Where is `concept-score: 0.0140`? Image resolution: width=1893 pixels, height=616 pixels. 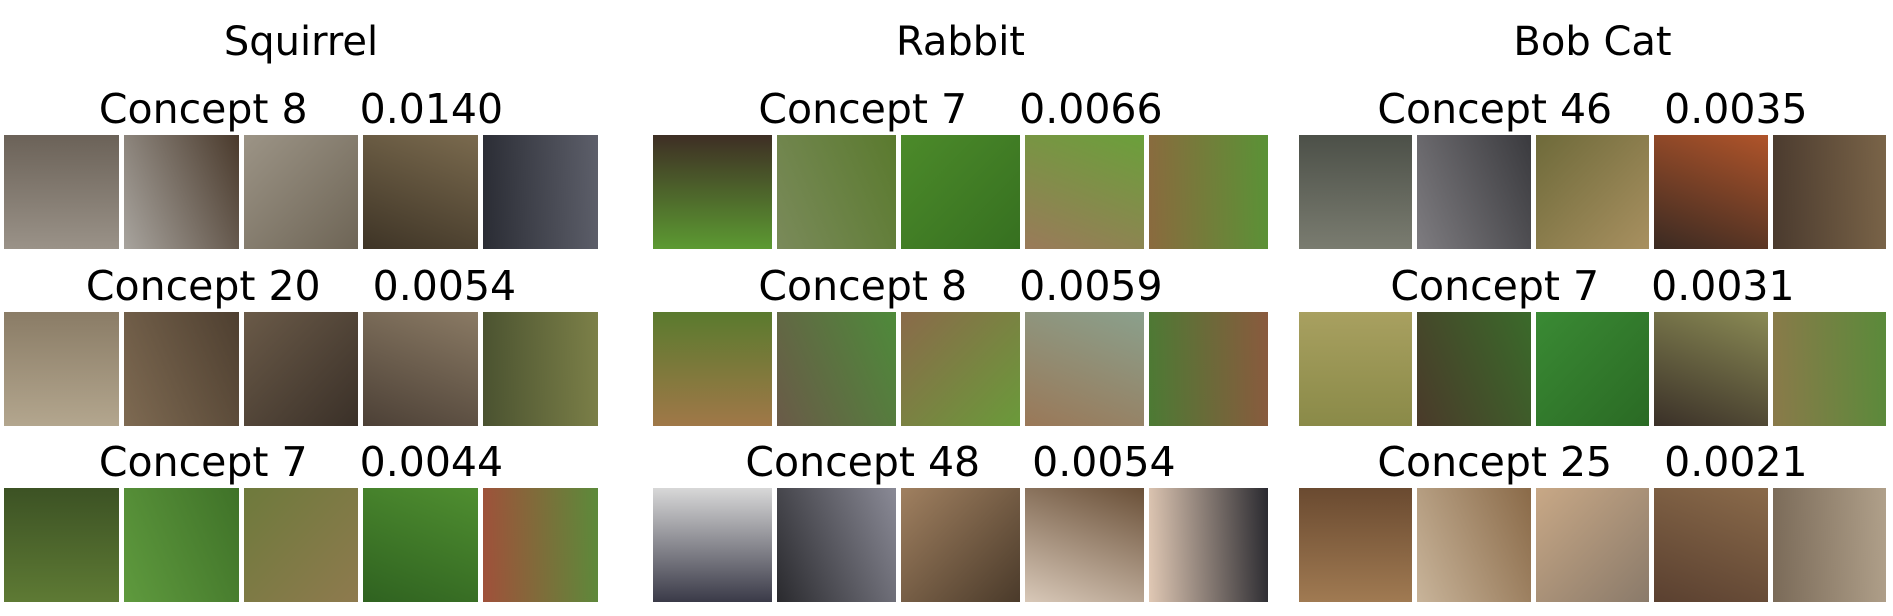 concept-score: 0.0140 is located at coordinates (431, 109).